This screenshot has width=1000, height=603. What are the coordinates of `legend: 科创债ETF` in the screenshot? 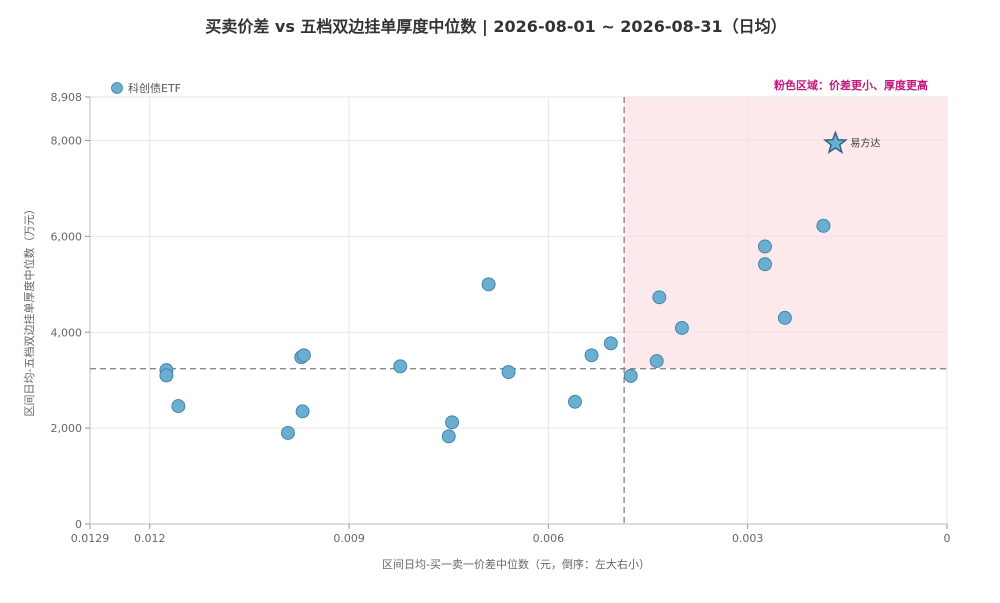 It's located at (146, 88).